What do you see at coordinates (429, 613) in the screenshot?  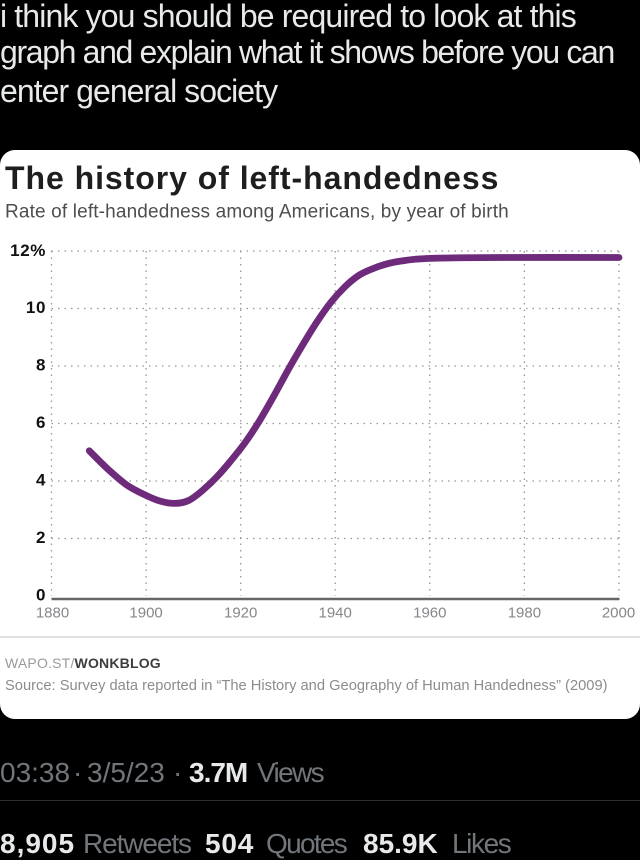 I see `svg-text: 1960` at bounding box center [429, 613].